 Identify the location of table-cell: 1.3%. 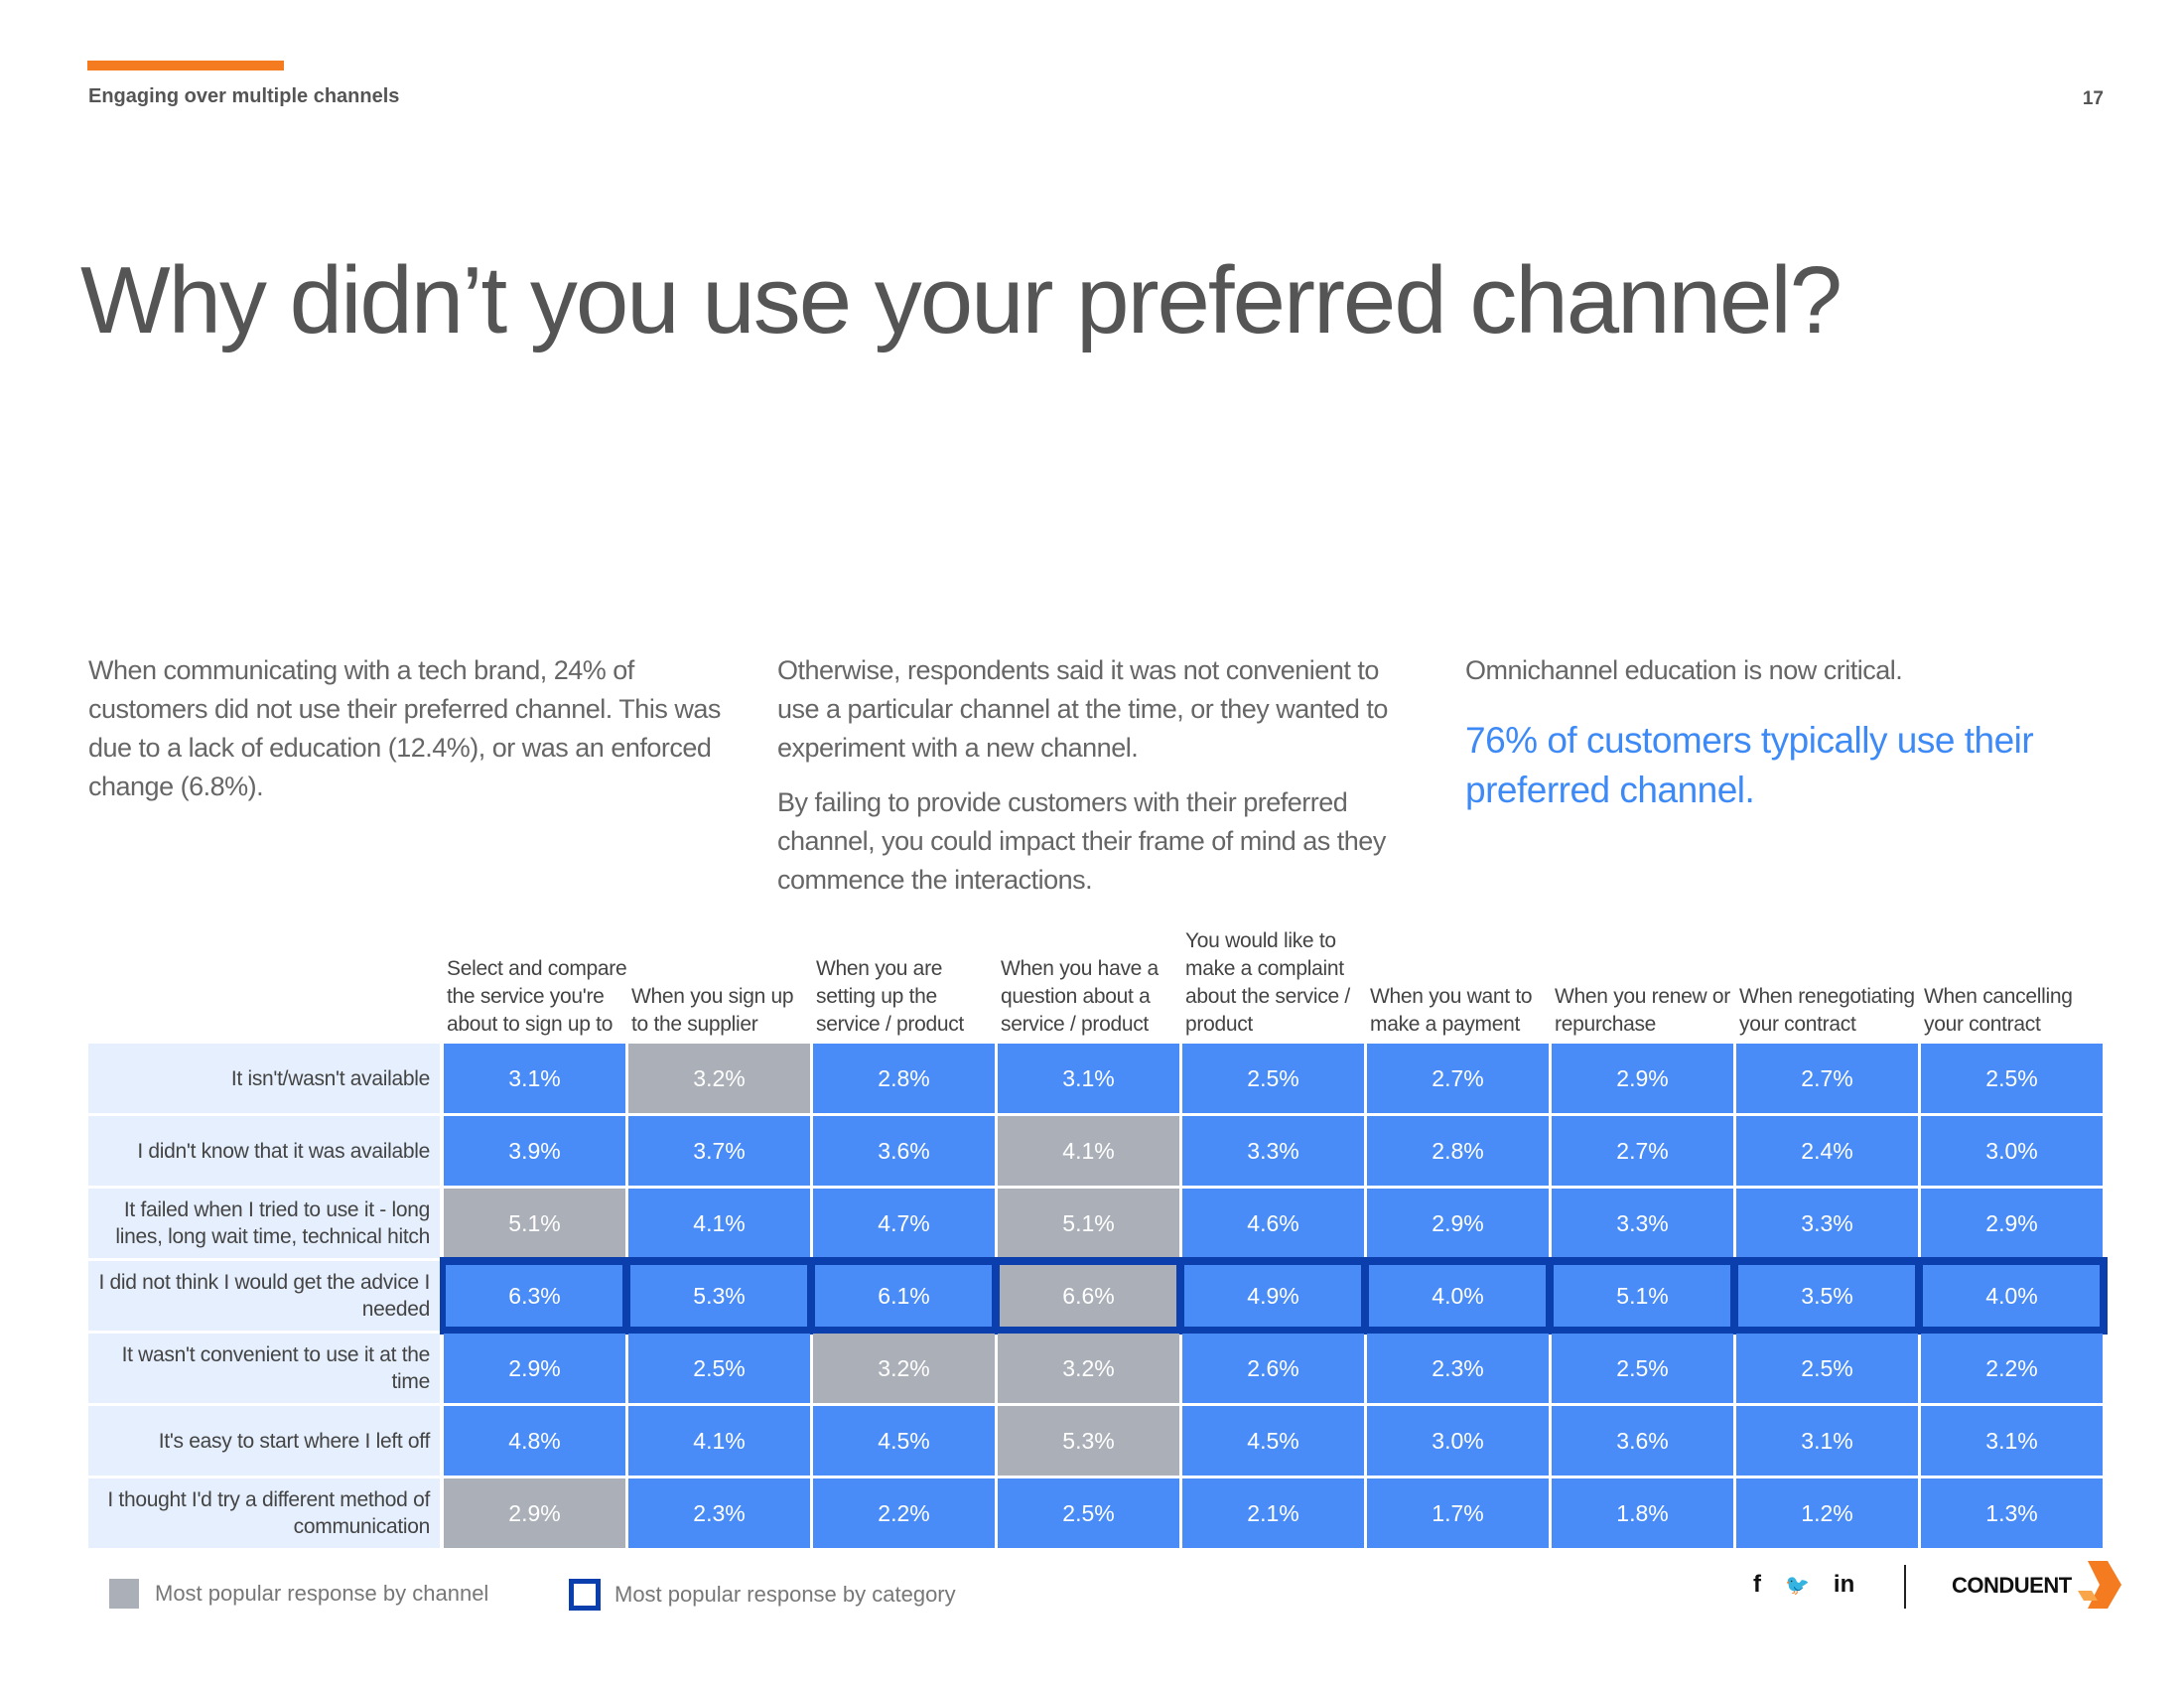
(2012, 1513).